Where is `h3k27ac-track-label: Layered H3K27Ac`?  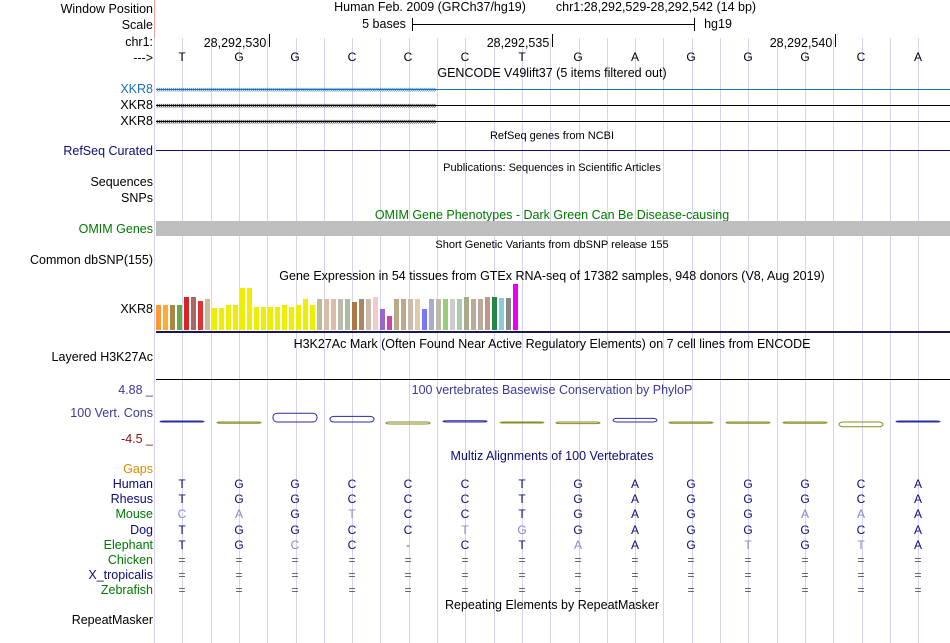
h3k27ac-track-label: Layered H3K27Ac is located at coordinates (102, 357).